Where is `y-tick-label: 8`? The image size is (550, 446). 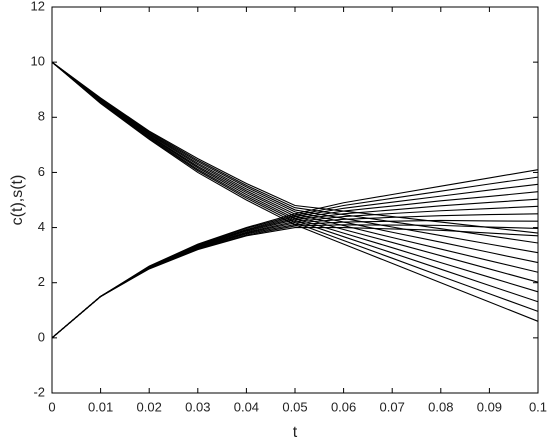 y-tick-label: 8 is located at coordinates (41, 116).